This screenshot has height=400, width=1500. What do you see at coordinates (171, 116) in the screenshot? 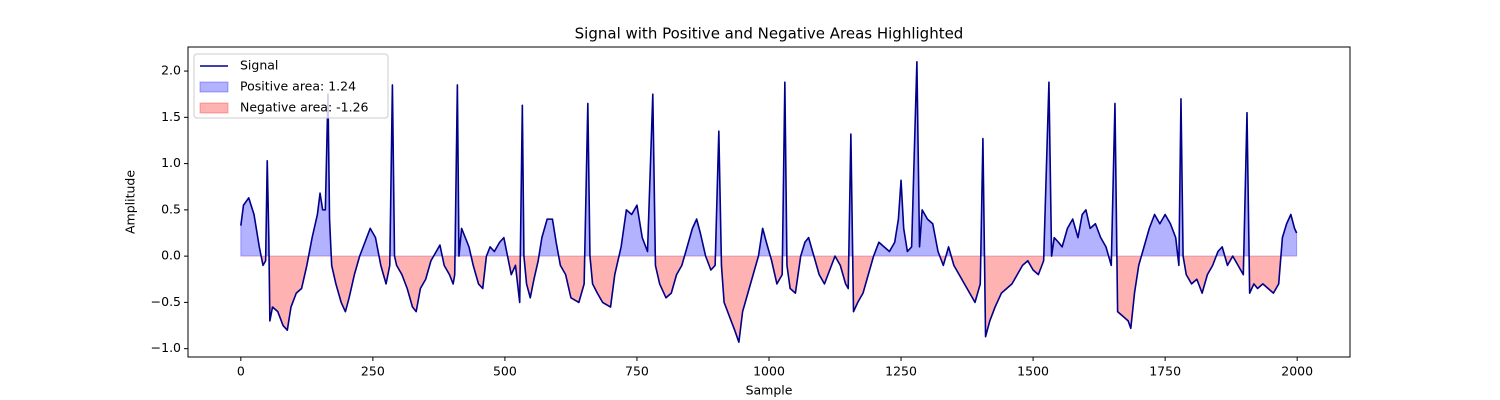
I see `y-tick-label: 1.5` at bounding box center [171, 116].